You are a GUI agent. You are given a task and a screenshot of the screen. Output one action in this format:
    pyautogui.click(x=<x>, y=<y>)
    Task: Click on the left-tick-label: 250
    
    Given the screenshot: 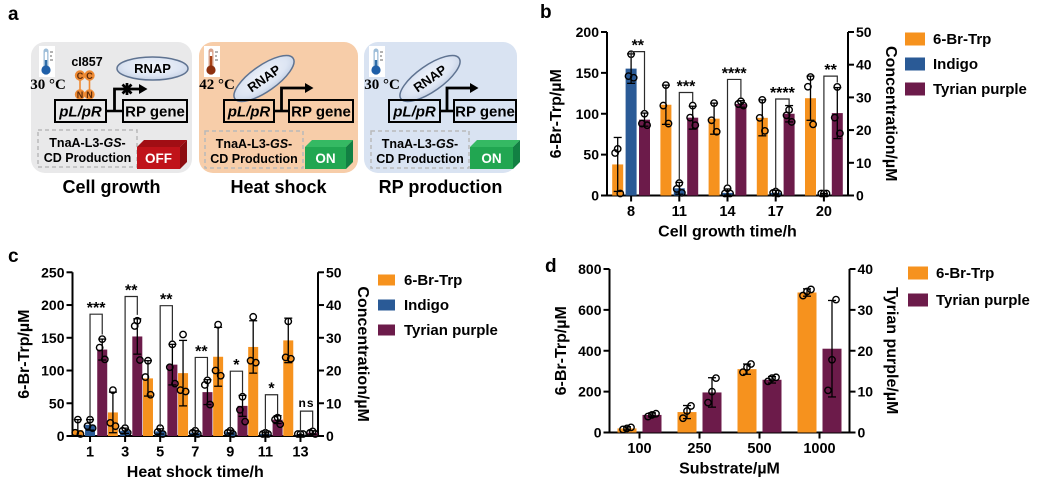 What is the action you would take?
    pyautogui.click(x=53, y=272)
    